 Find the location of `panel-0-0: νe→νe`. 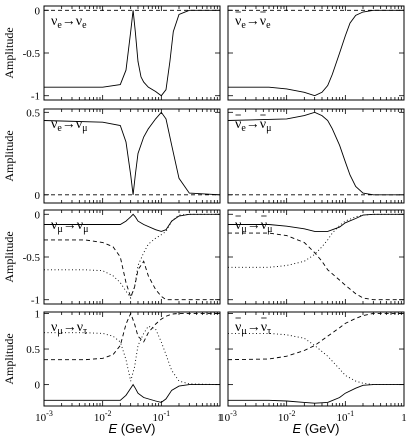

panel-0-0: νe→νe is located at coordinates (132, 53).